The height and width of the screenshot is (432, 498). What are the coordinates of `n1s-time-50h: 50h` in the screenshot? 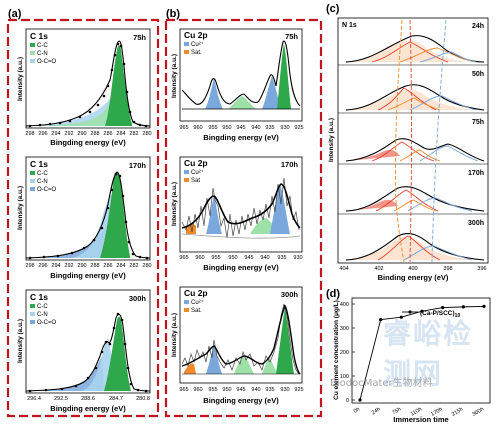 It's located at (478, 74).